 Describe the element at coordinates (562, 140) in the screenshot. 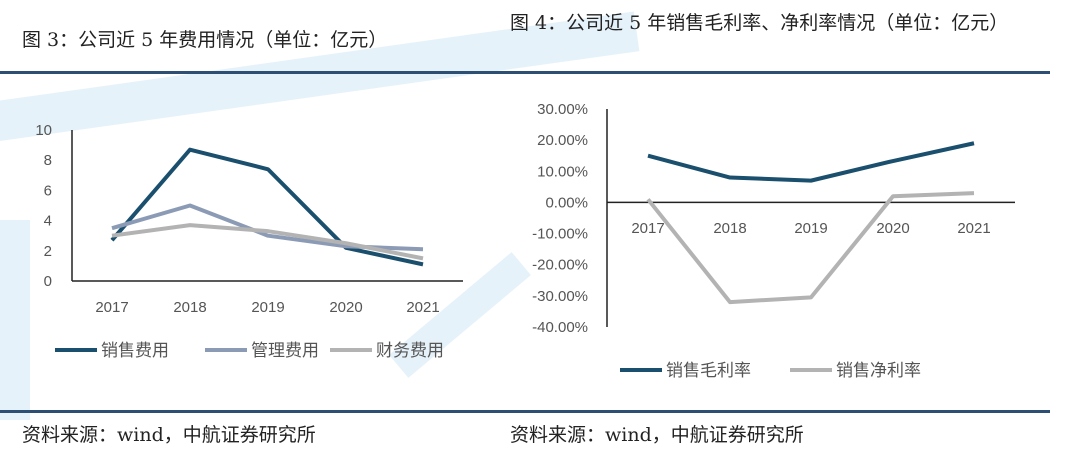

I see `y-tick-label: 20.00%` at that location.